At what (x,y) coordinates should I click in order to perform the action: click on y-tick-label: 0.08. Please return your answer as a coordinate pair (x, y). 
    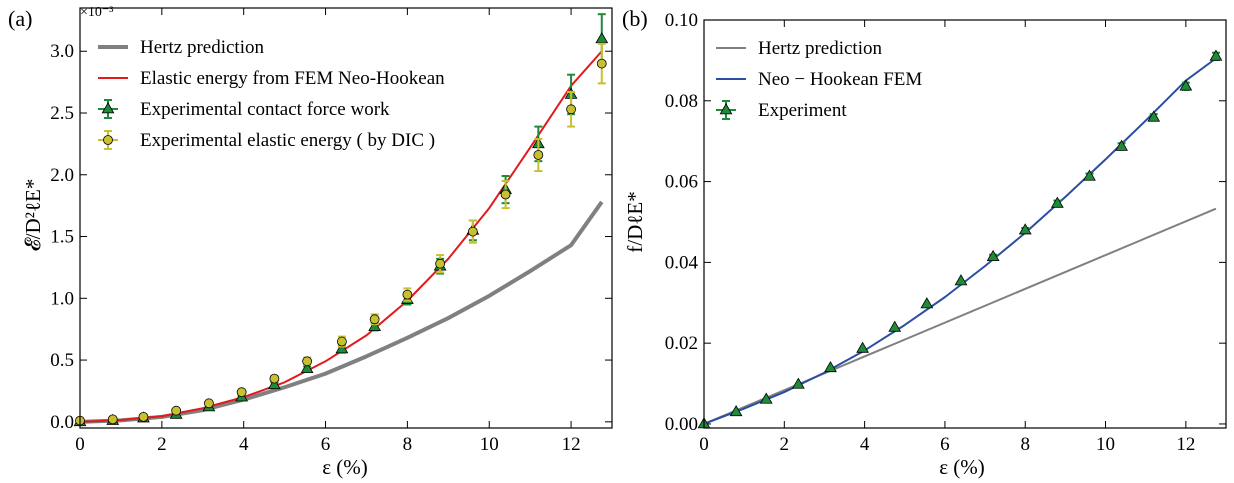
    Looking at the image, I should click on (681, 101).